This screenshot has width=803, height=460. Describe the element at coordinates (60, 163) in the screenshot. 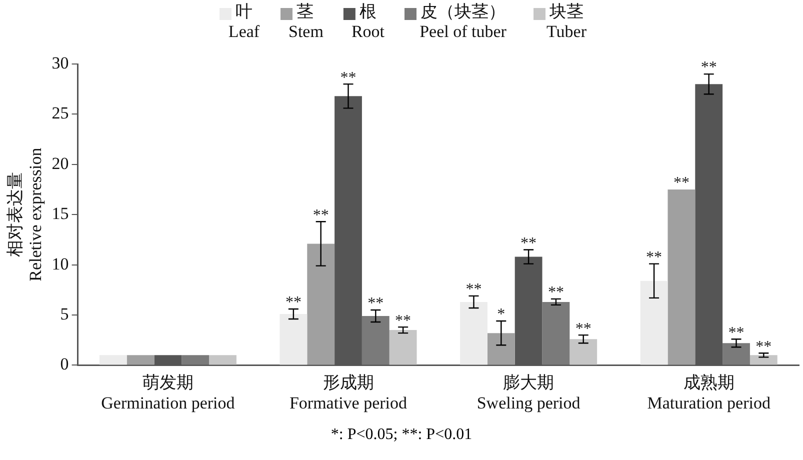

I see `y-tick-label: 20` at that location.